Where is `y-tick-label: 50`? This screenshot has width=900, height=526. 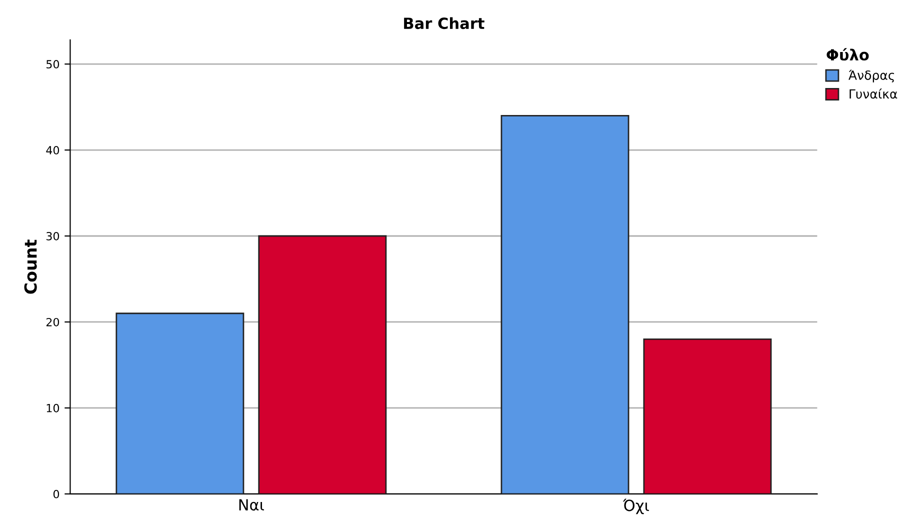
y-tick-label: 50 is located at coordinates (53, 64).